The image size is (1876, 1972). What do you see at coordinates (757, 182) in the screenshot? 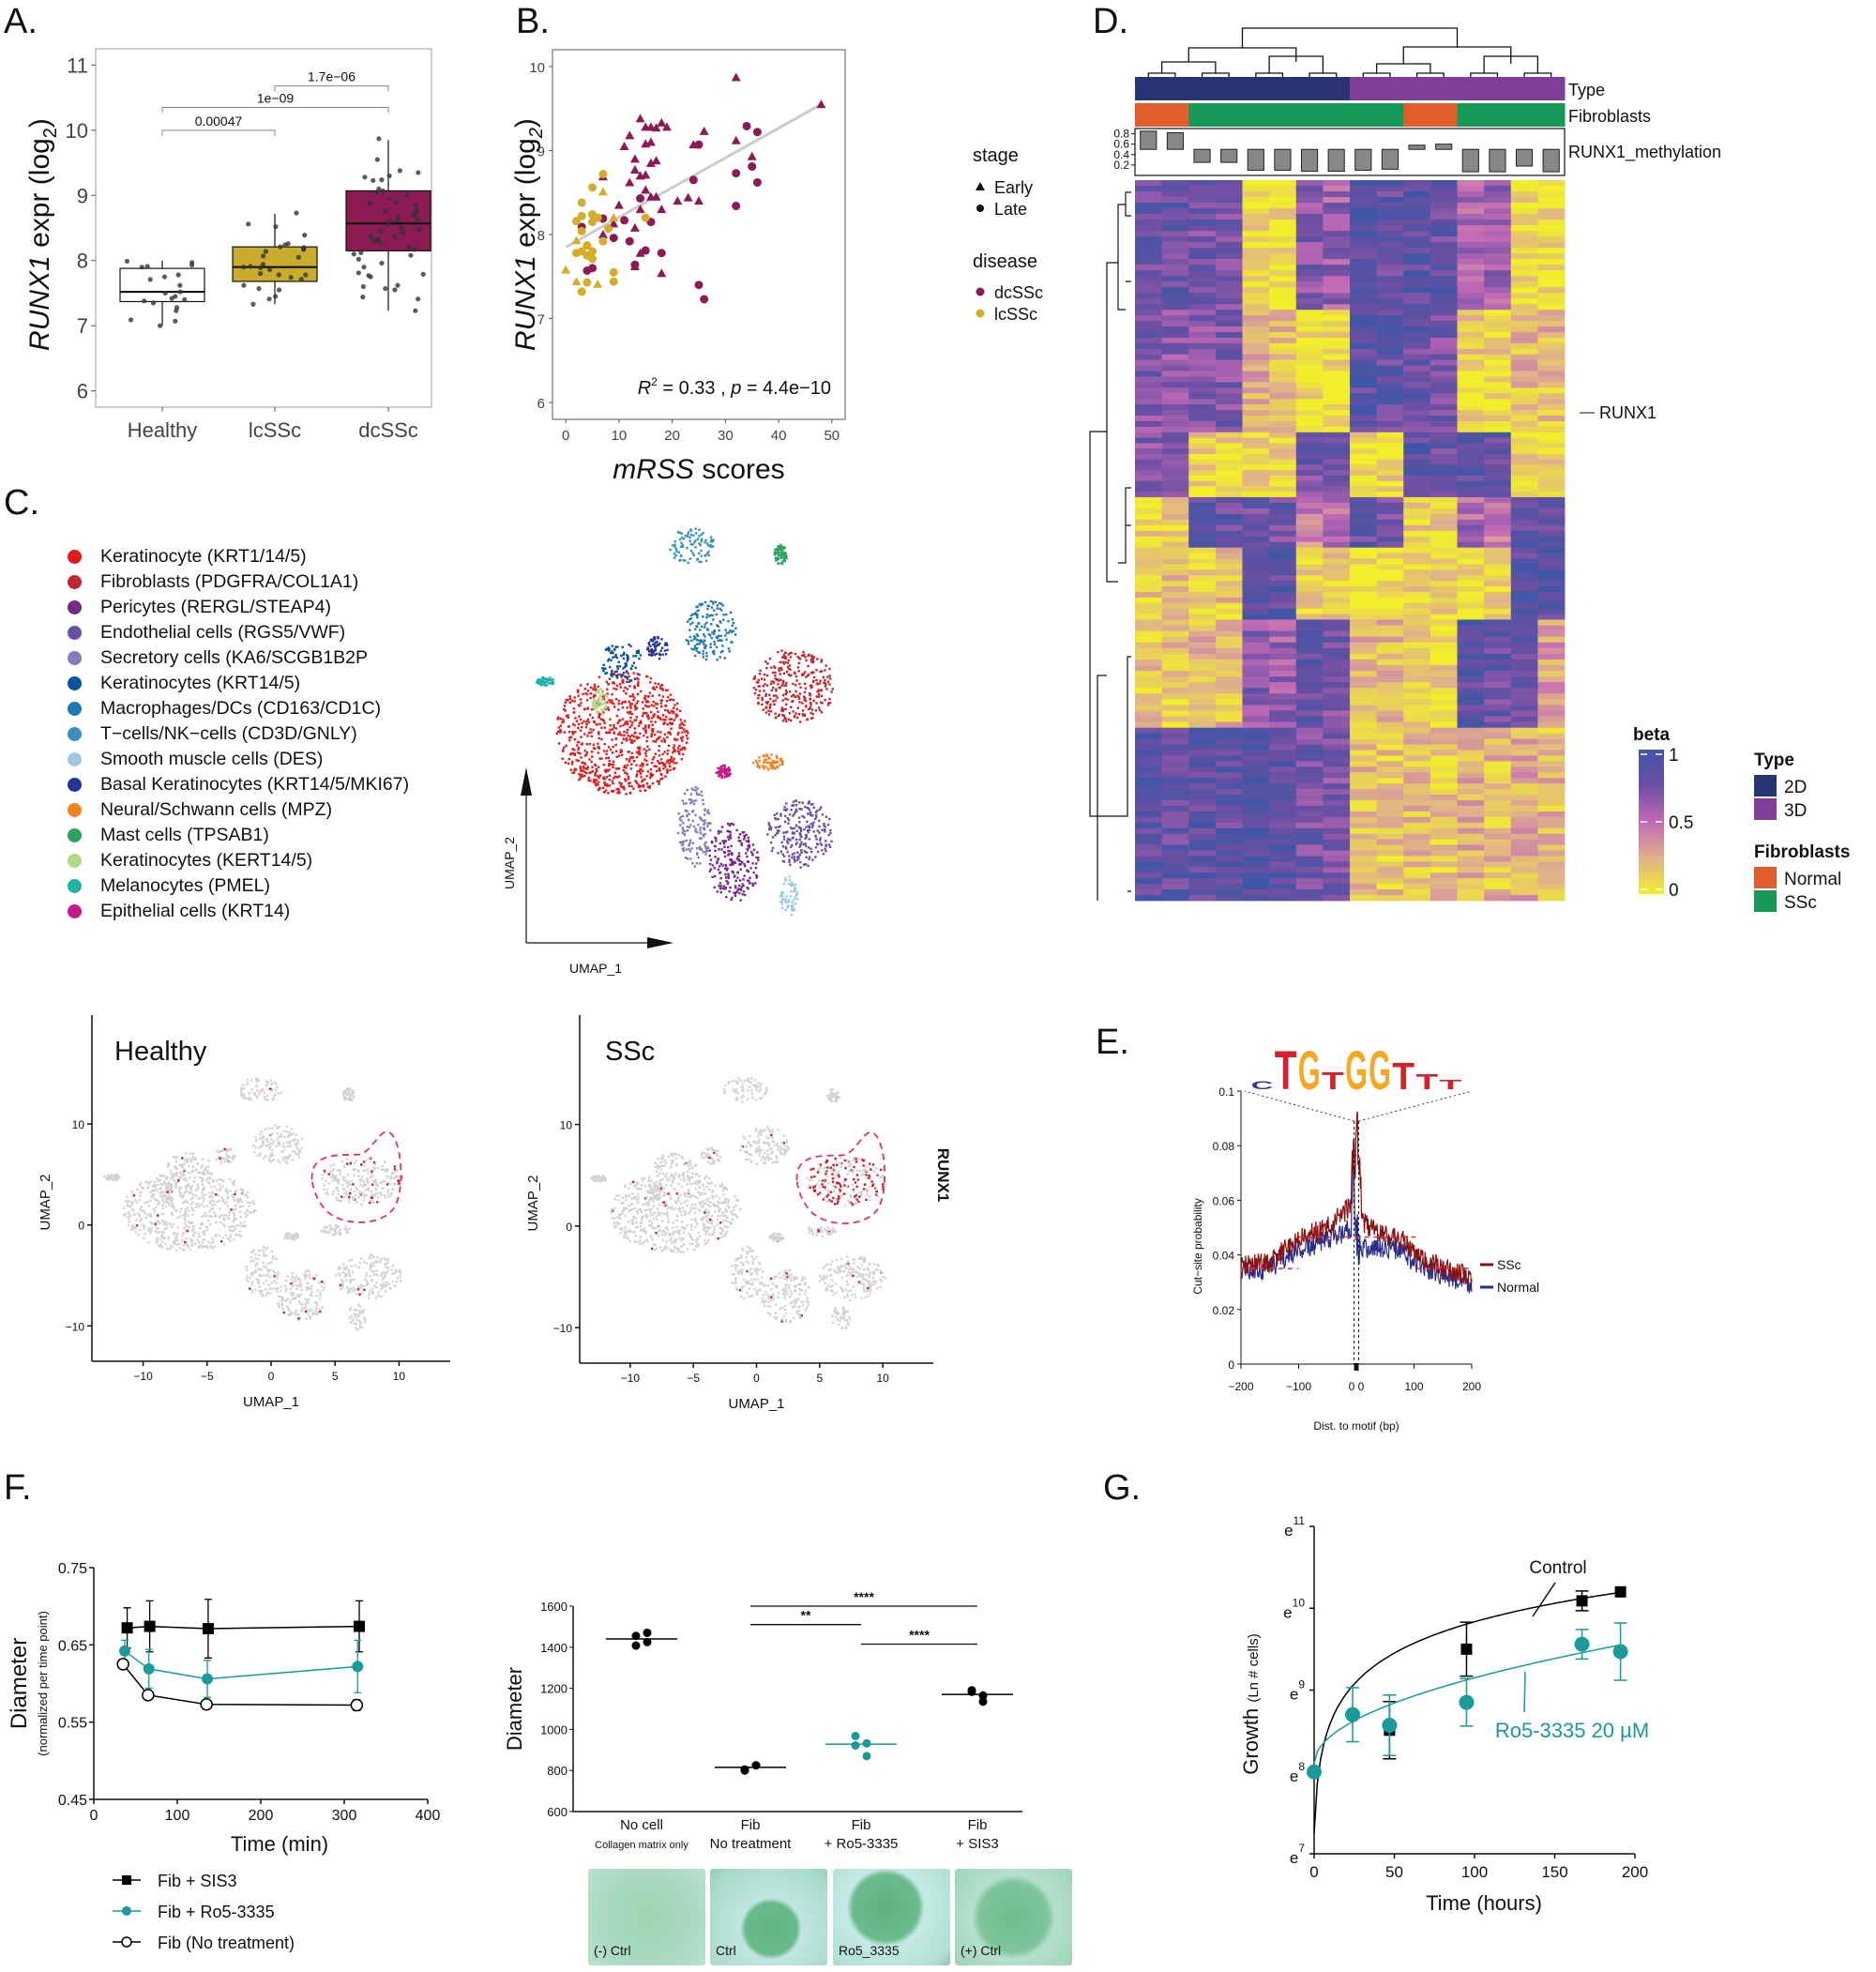
I see `data-point-late-dcSSc` at bounding box center [757, 182].